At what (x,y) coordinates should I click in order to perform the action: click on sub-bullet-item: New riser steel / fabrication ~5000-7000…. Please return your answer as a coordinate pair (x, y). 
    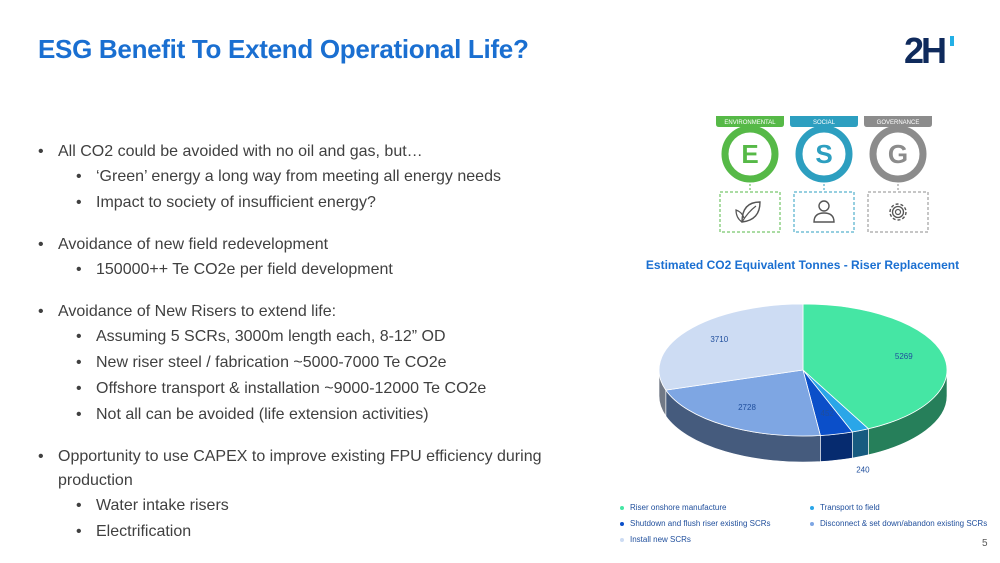
    Looking at the image, I should click on (318, 363).